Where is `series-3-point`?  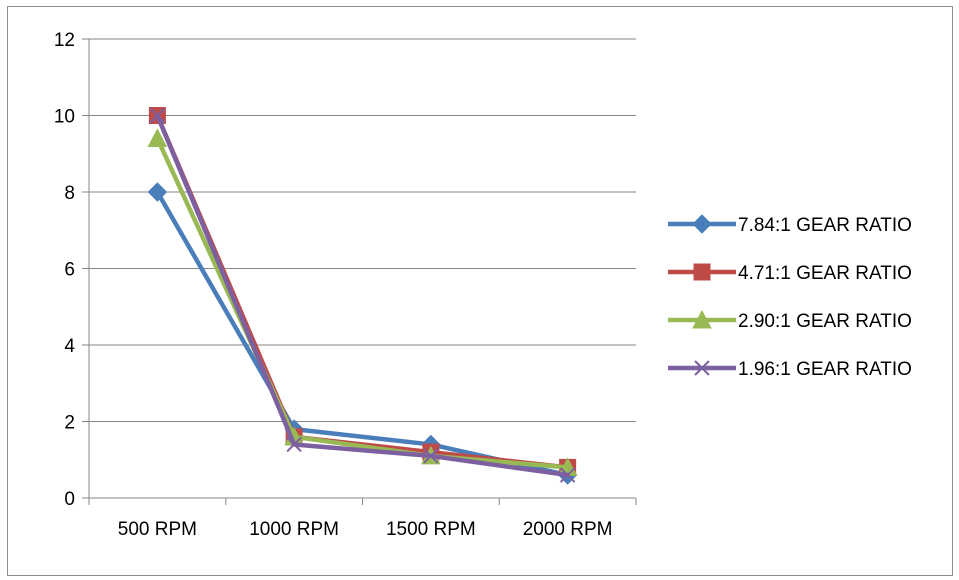 series-3-point is located at coordinates (157, 137).